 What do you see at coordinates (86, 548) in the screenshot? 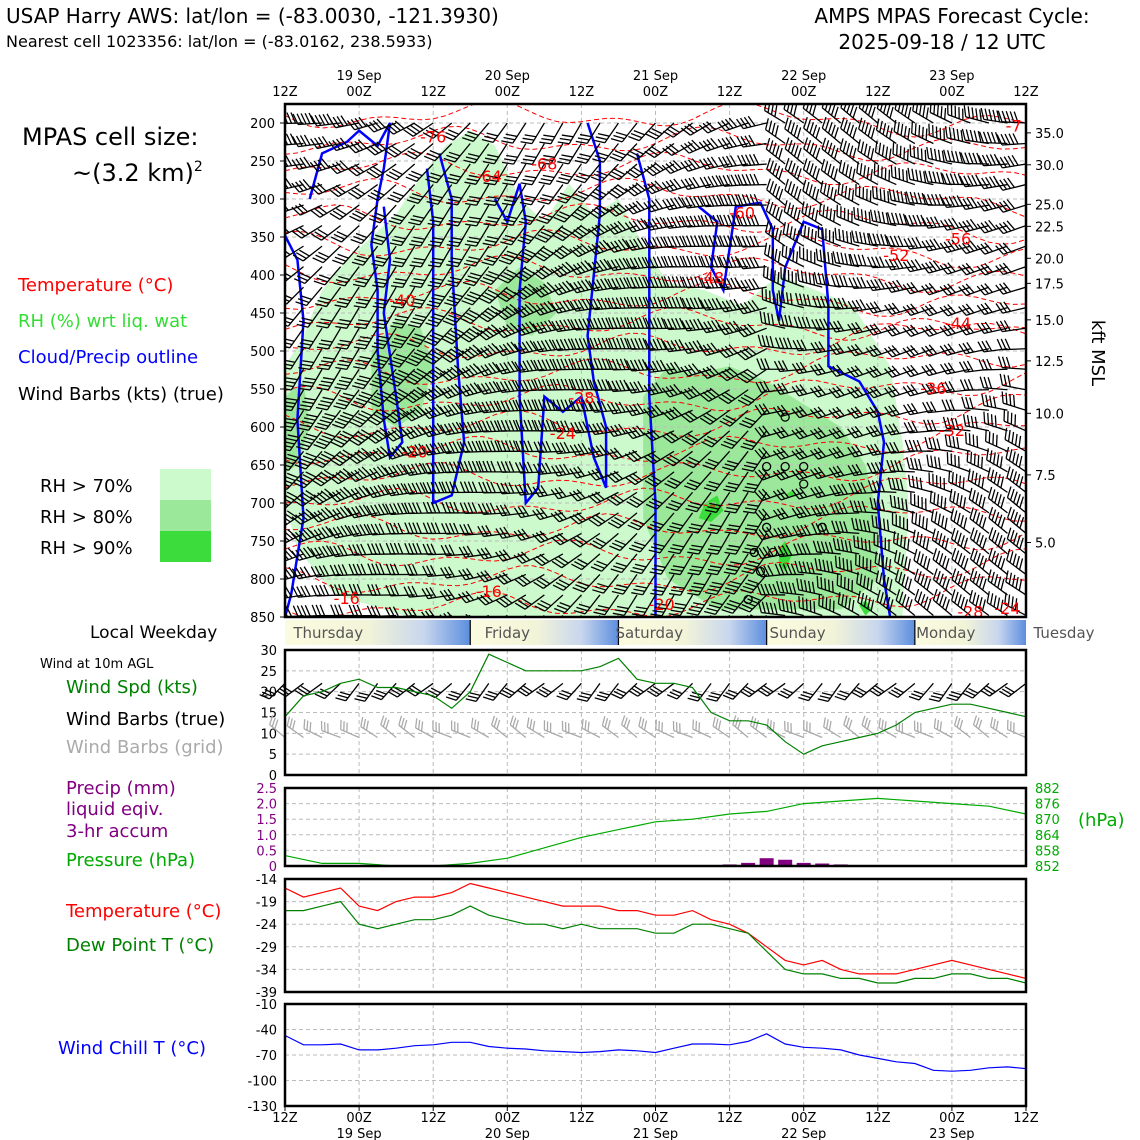
I see `rh-key-90: RH > 90%` at bounding box center [86, 548].